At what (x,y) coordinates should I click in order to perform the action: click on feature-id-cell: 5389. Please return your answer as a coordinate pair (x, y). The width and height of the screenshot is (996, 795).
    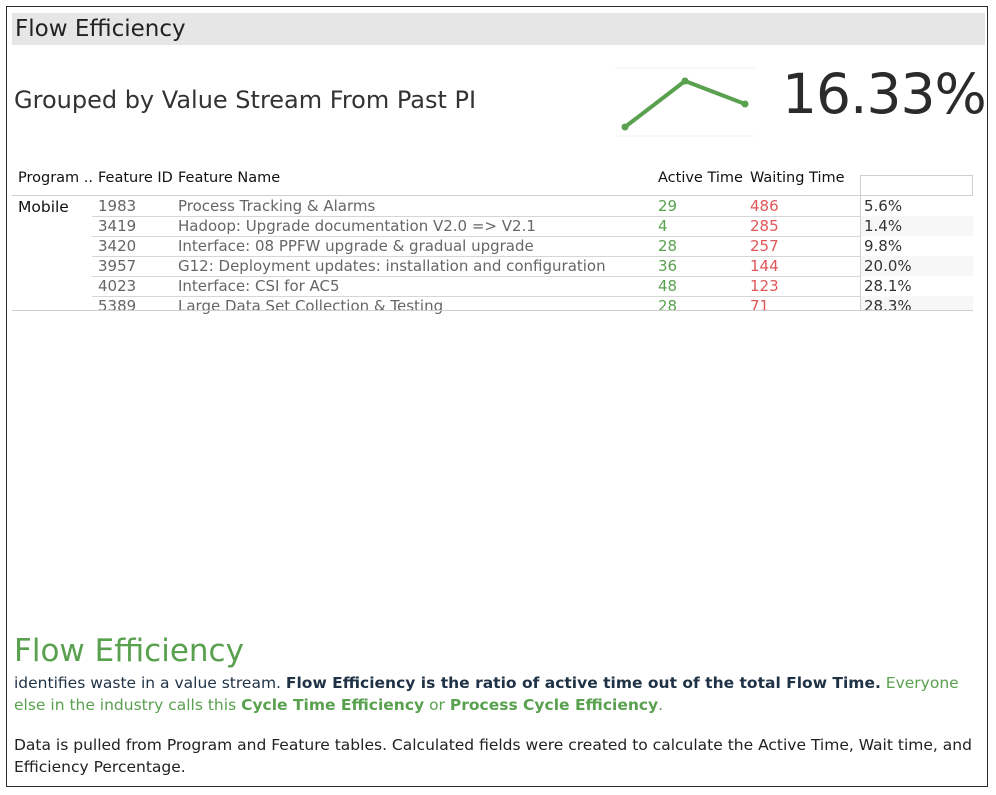
    Looking at the image, I should click on (117, 306).